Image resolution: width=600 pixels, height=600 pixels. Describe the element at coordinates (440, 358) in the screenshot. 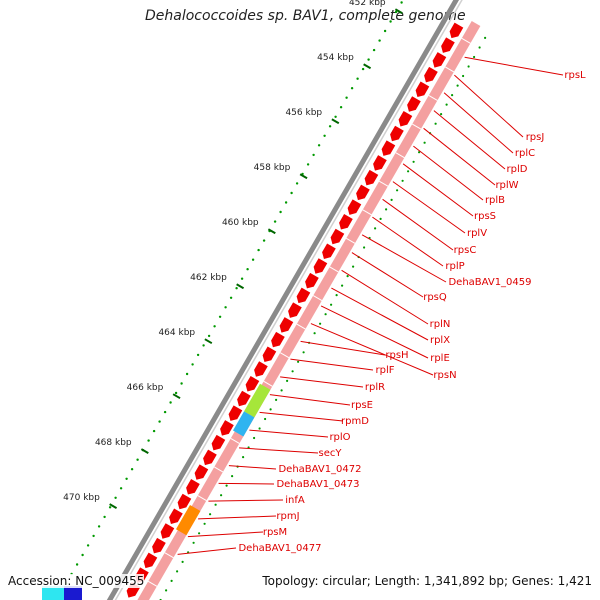

I see `gene-label: rplE` at that location.